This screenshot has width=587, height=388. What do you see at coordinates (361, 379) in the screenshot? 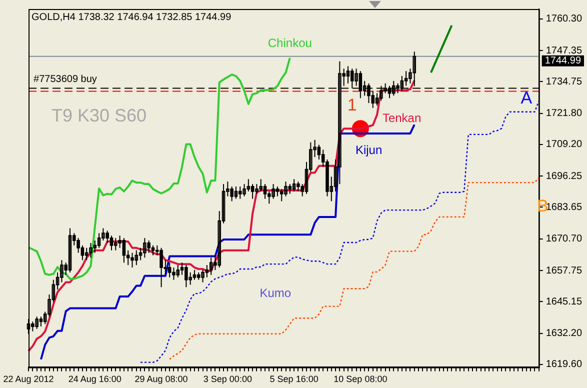
I see `x-tick-label: 10 Sep 08:00` at bounding box center [361, 379].